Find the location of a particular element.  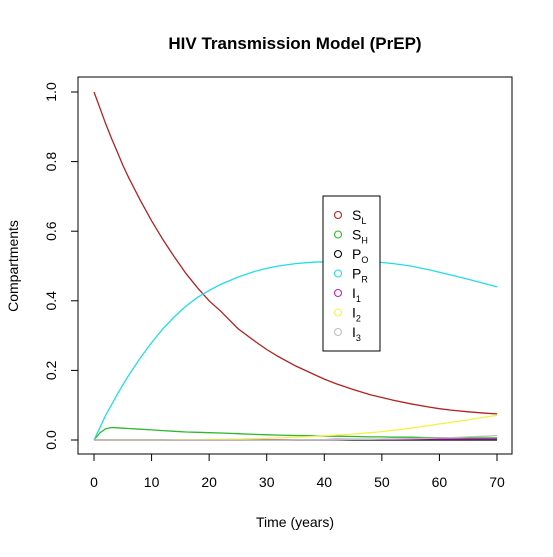

y-tick-label: 0.6 is located at coordinates (51, 231).